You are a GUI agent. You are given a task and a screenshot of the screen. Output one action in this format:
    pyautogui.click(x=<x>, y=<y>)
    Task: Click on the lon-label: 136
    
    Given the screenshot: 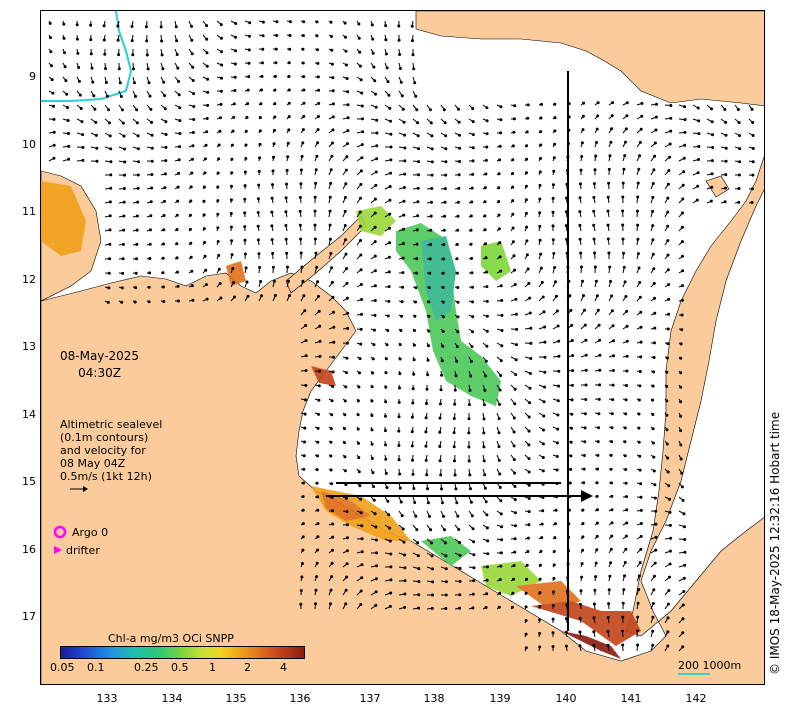 What is the action you would take?
    pyautogui.click(x=300, y=698)
    